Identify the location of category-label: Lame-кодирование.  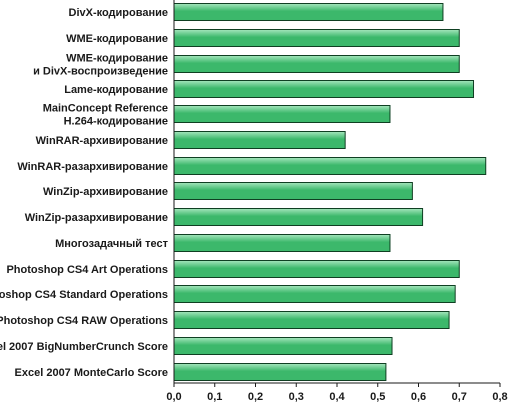
(116, 90).